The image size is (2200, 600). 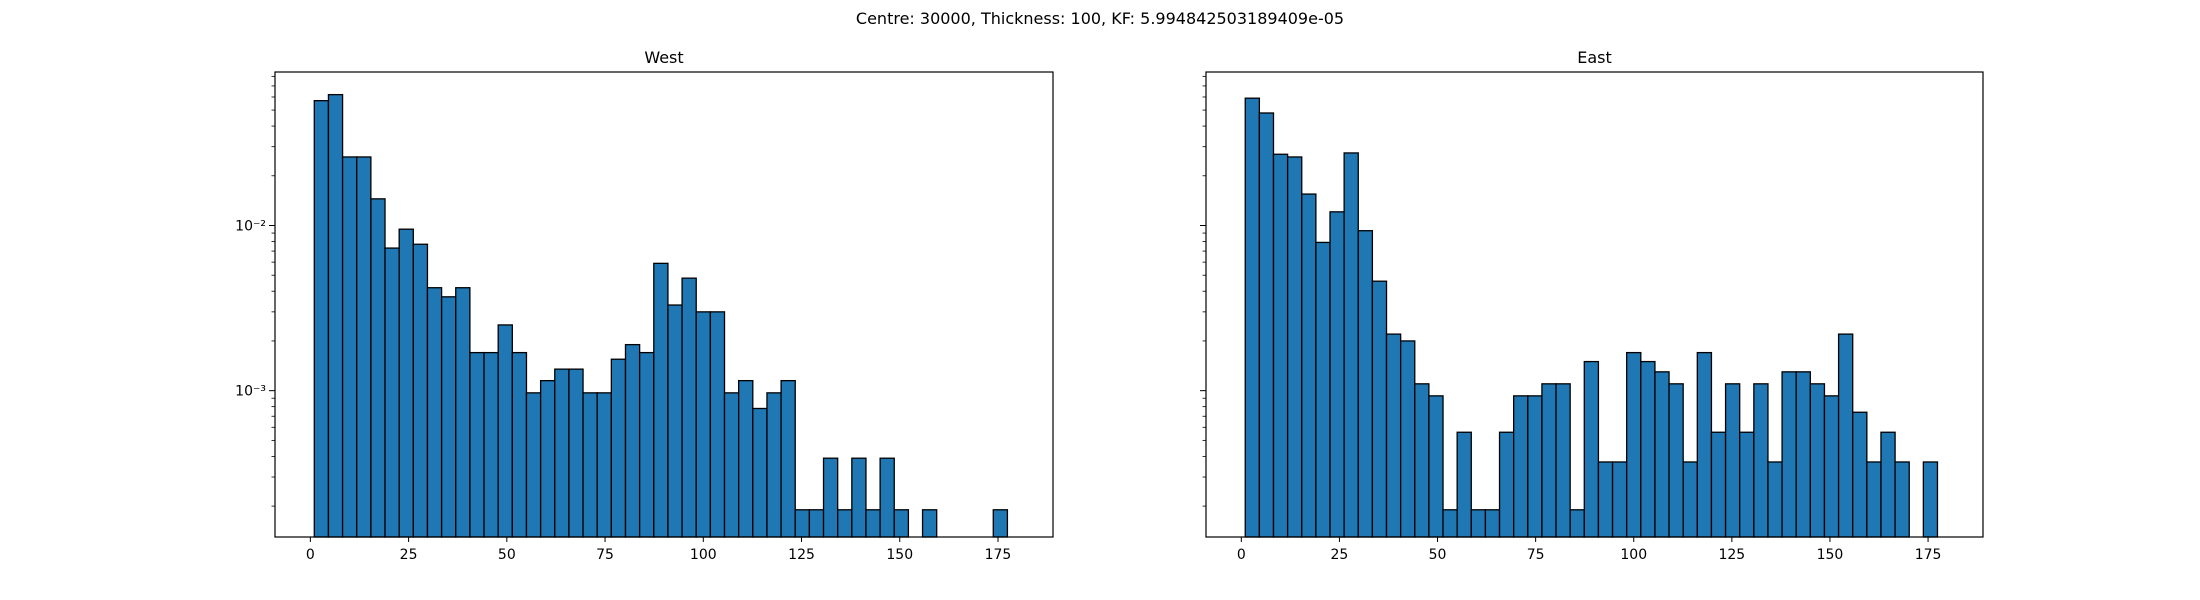 What do you see at coordinates (1830, 555) in the screenshot?
I see `east-x-tick-label: 150` at bounding box center [1830, 555].